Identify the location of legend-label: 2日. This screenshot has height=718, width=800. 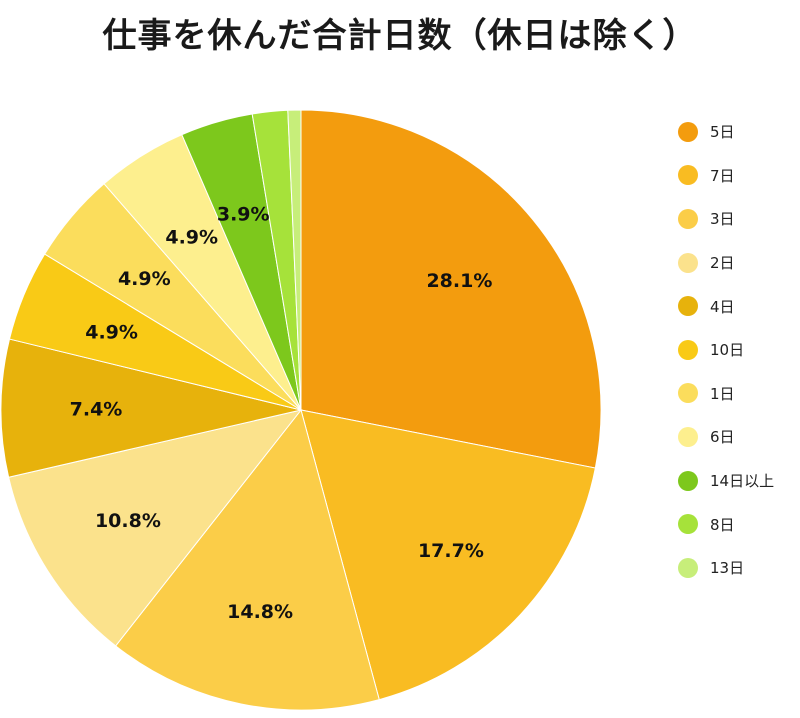
(722, 263).